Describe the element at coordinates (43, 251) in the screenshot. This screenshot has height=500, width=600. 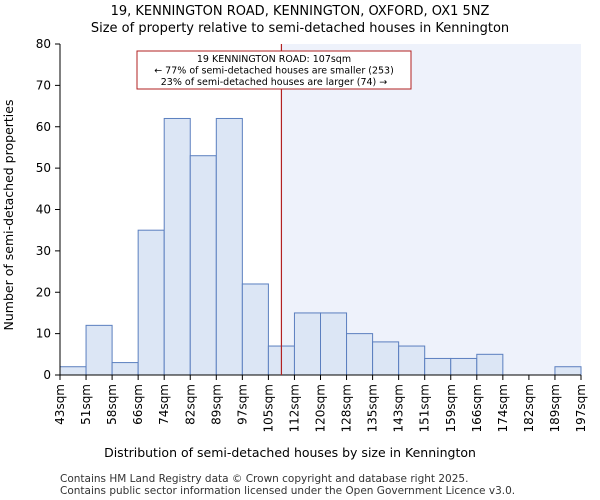
I see `y-tick-label: 30` at that location.